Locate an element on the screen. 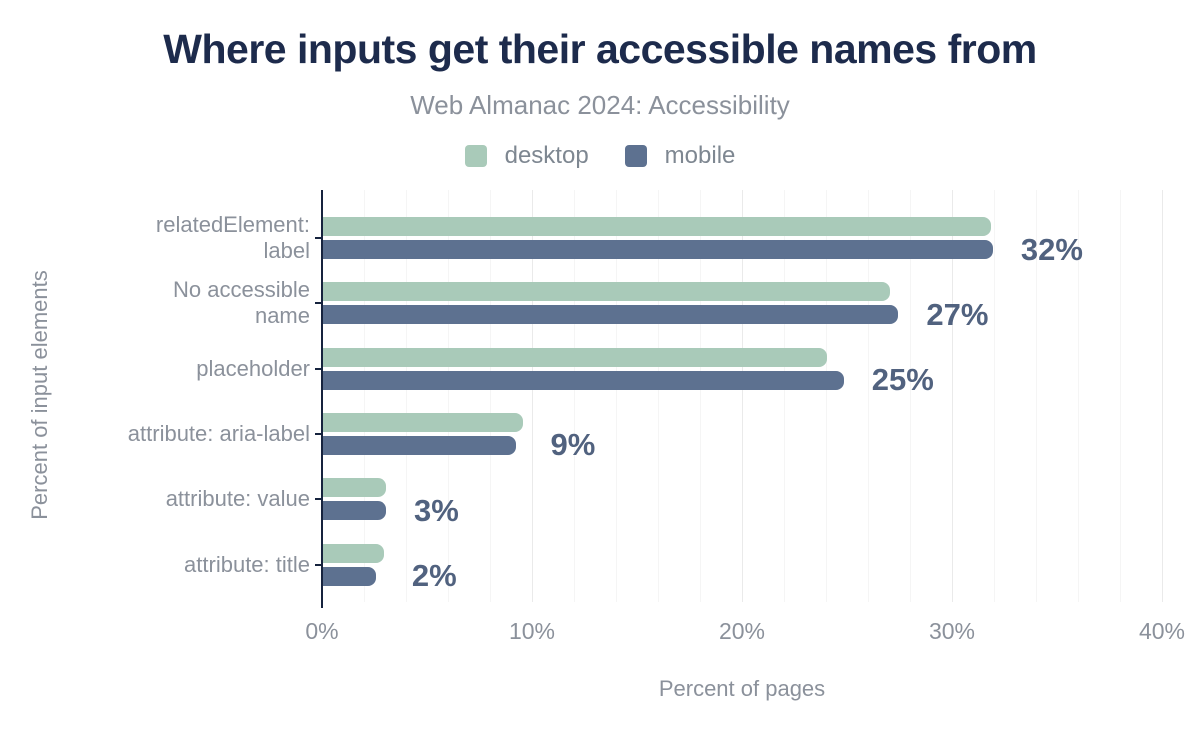 The image size is (1200, 742). legend: desktop mobile is located at coordinates (600, 156).